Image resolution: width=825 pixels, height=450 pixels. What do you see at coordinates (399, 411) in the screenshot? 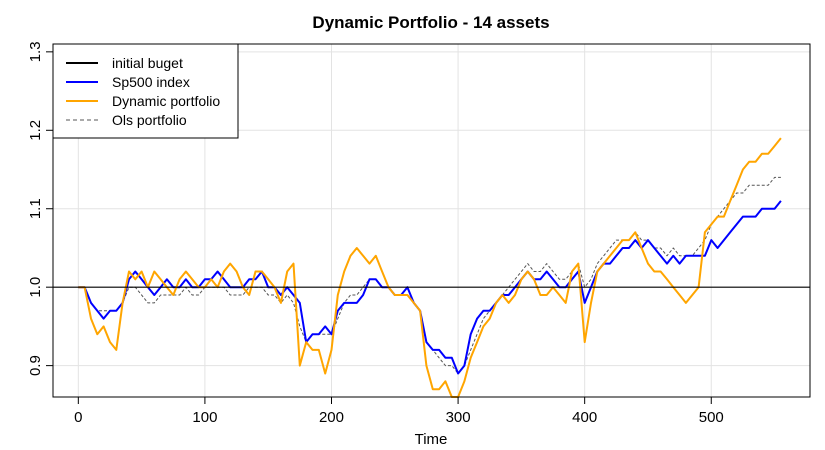
I see `x-axis: 0 100 200 300 400 500` at bounding box center [399, 411].